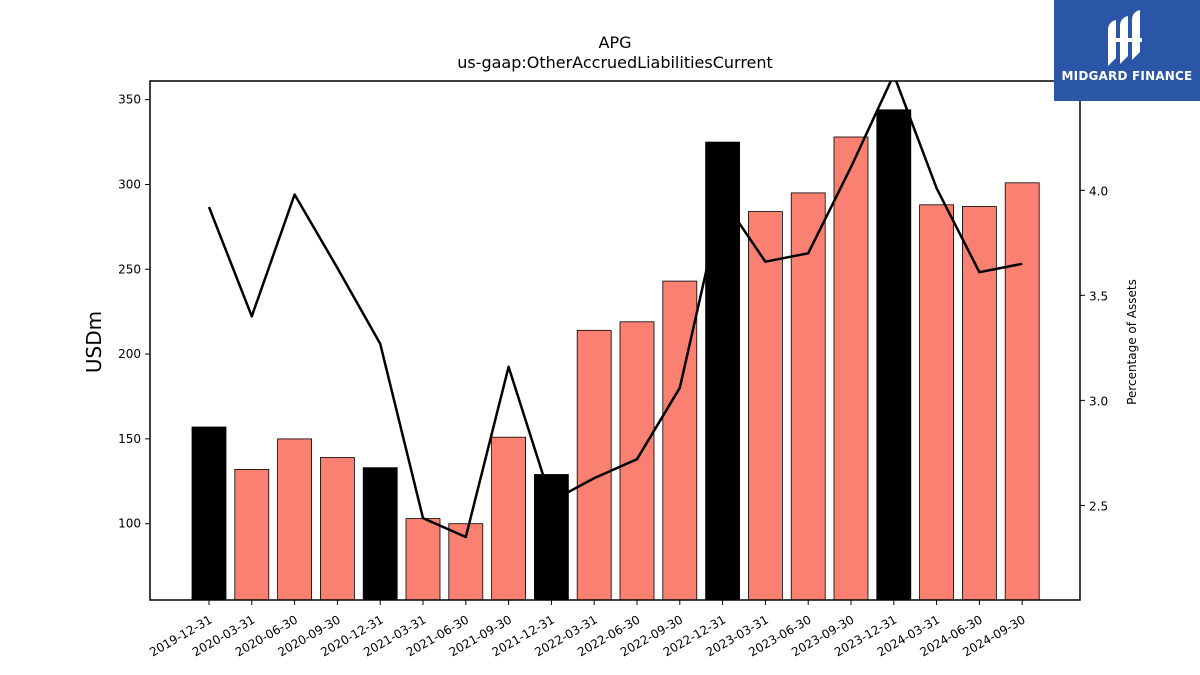  What do you see at coordinates (1098, 296) in the screenshot?
I see `y2-tick-label: 3.5` at bounding box center [1098, 296].